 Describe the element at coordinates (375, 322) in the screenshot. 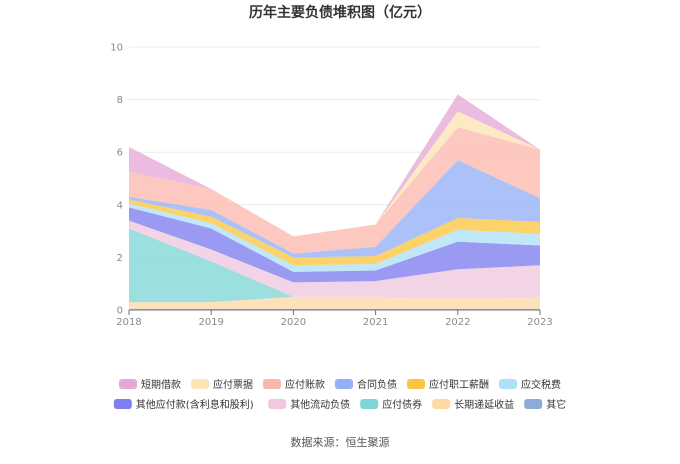

I see `x-tick-label: 2021` at that location.